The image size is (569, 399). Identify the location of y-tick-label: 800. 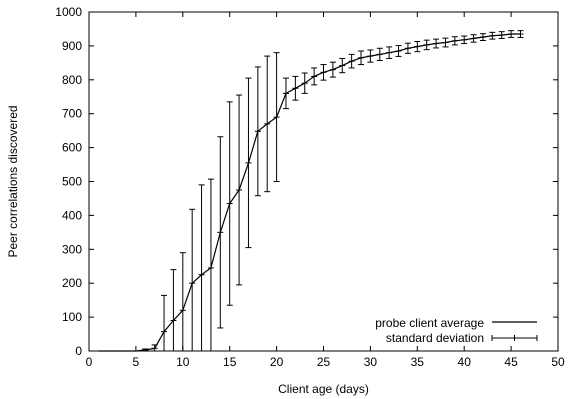
(72, 80).